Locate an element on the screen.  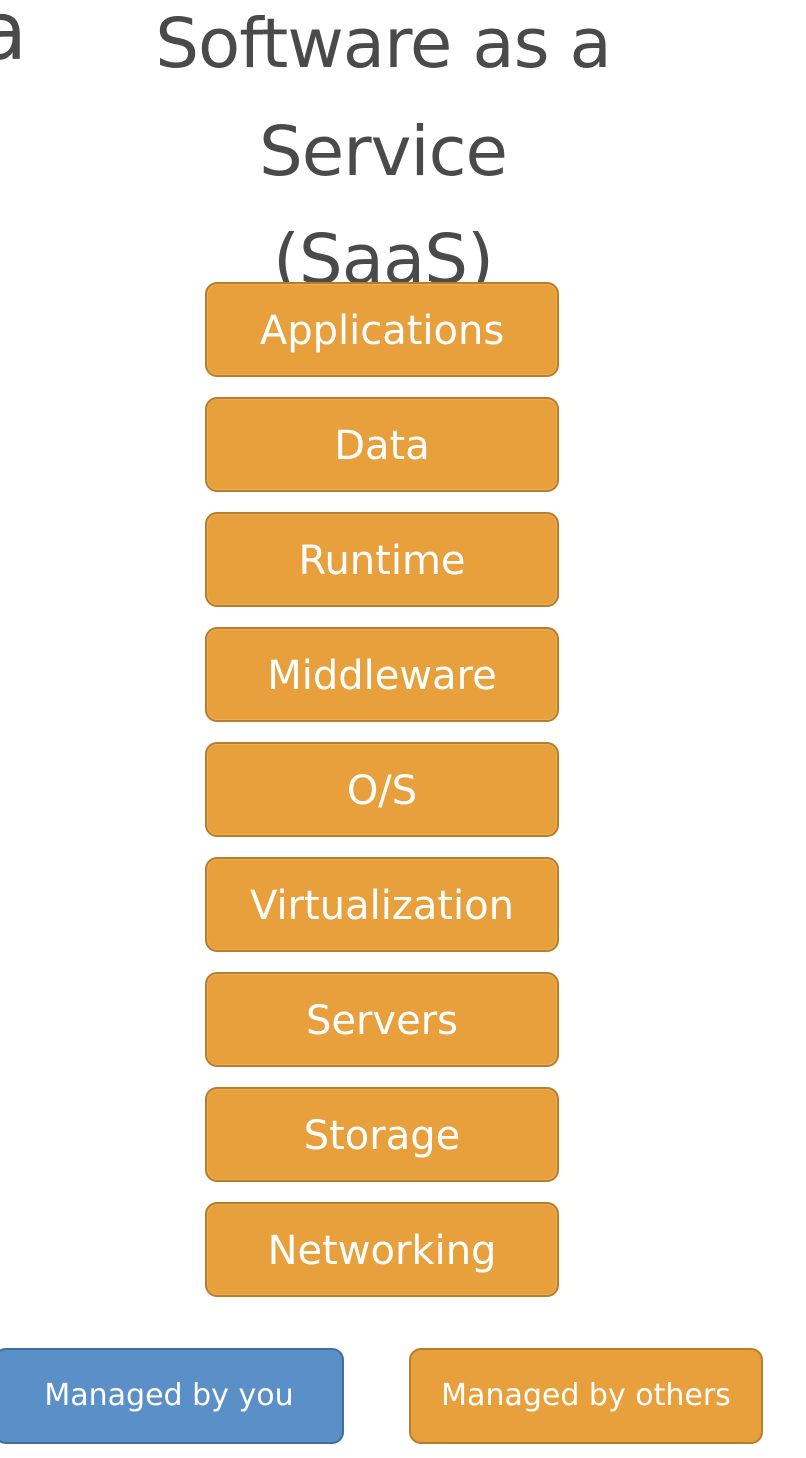
layer-networking: Networking is located at coordinates (382, 1249).